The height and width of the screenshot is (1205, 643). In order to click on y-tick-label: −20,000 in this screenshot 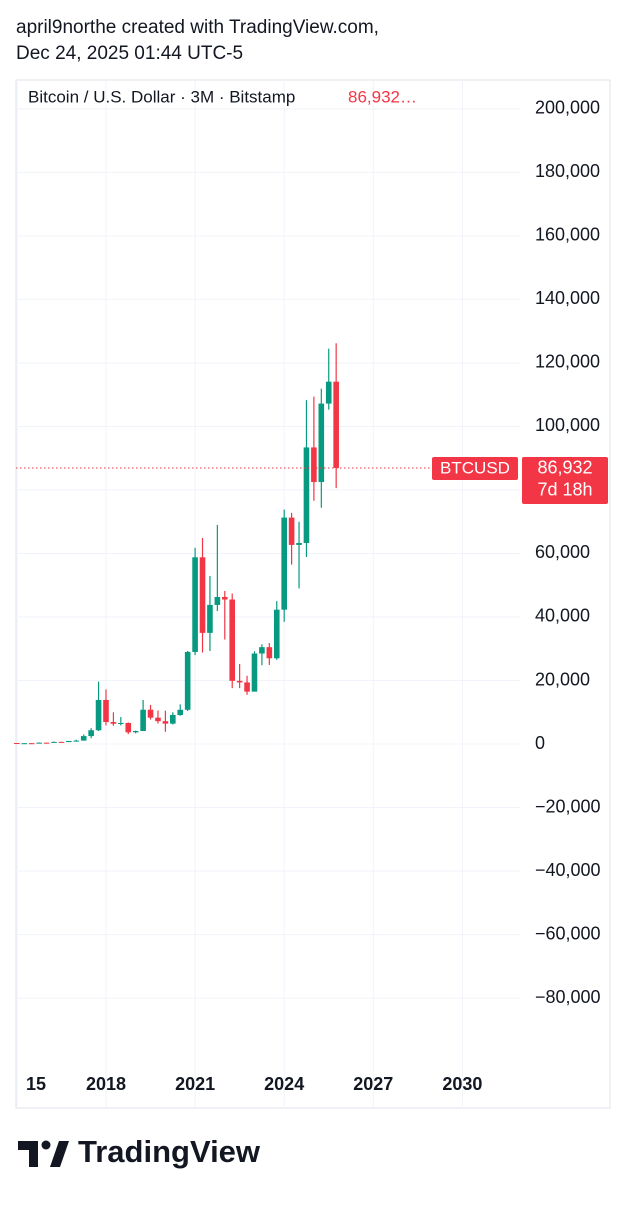, I will do `click(568, 806)`.